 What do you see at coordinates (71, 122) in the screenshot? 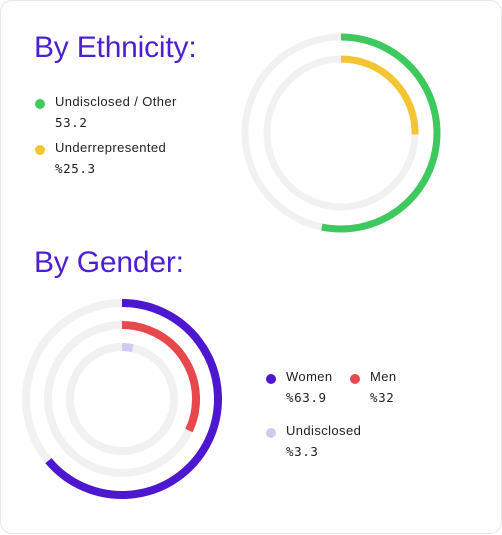
I see `legend-value: 53.2` at bounding box center [71, 122].